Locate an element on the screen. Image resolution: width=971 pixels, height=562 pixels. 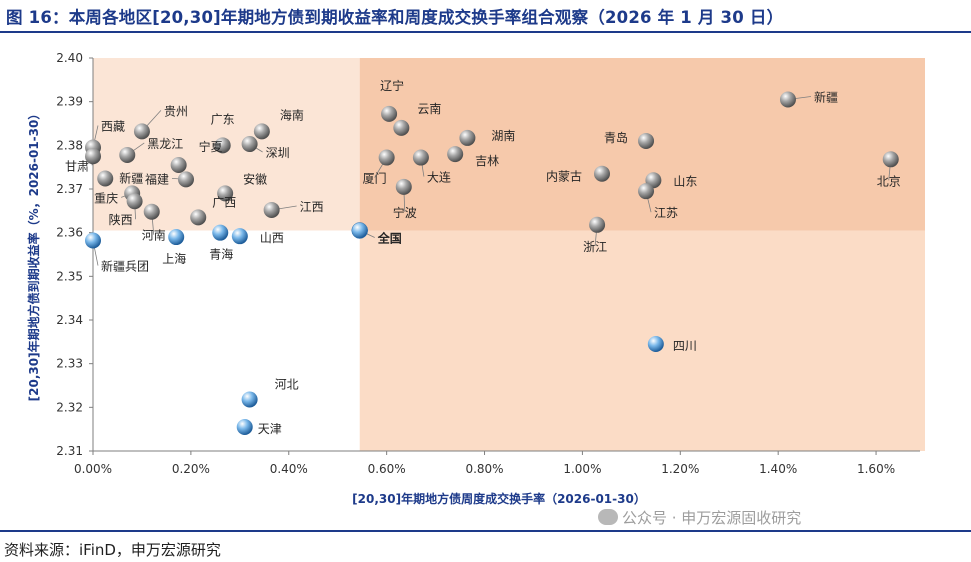
point-label: 深圳 is located at coordinates (278, 153).